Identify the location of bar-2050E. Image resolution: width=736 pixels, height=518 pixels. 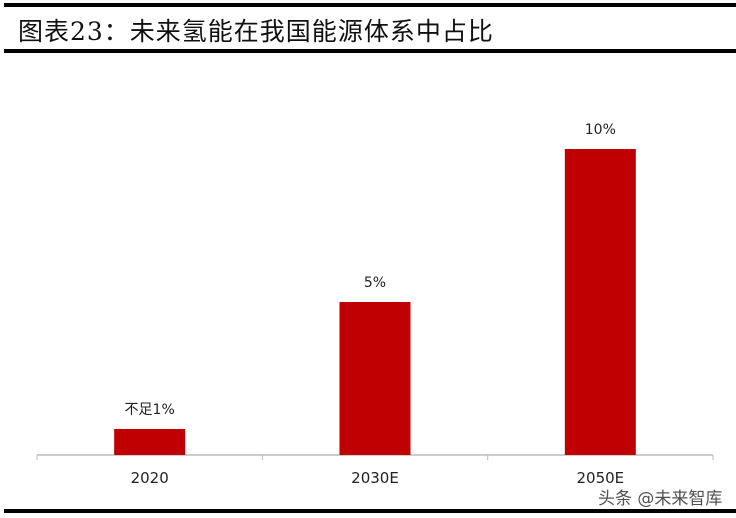
(600, 302).